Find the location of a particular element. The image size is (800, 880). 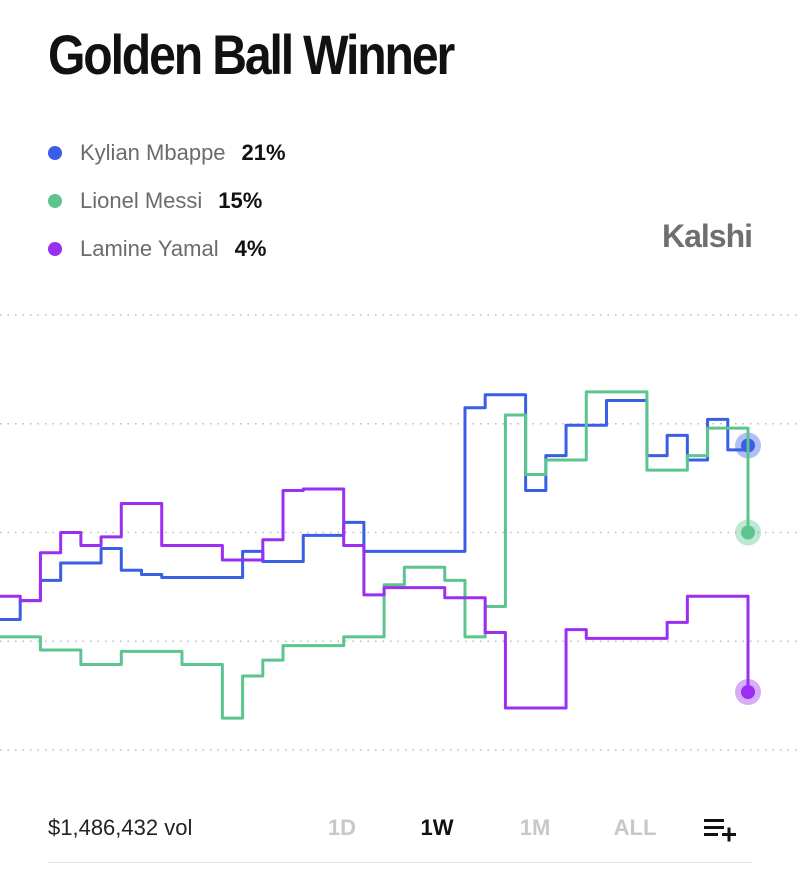

legend-value: 4% is located at coordinates (250, 248).